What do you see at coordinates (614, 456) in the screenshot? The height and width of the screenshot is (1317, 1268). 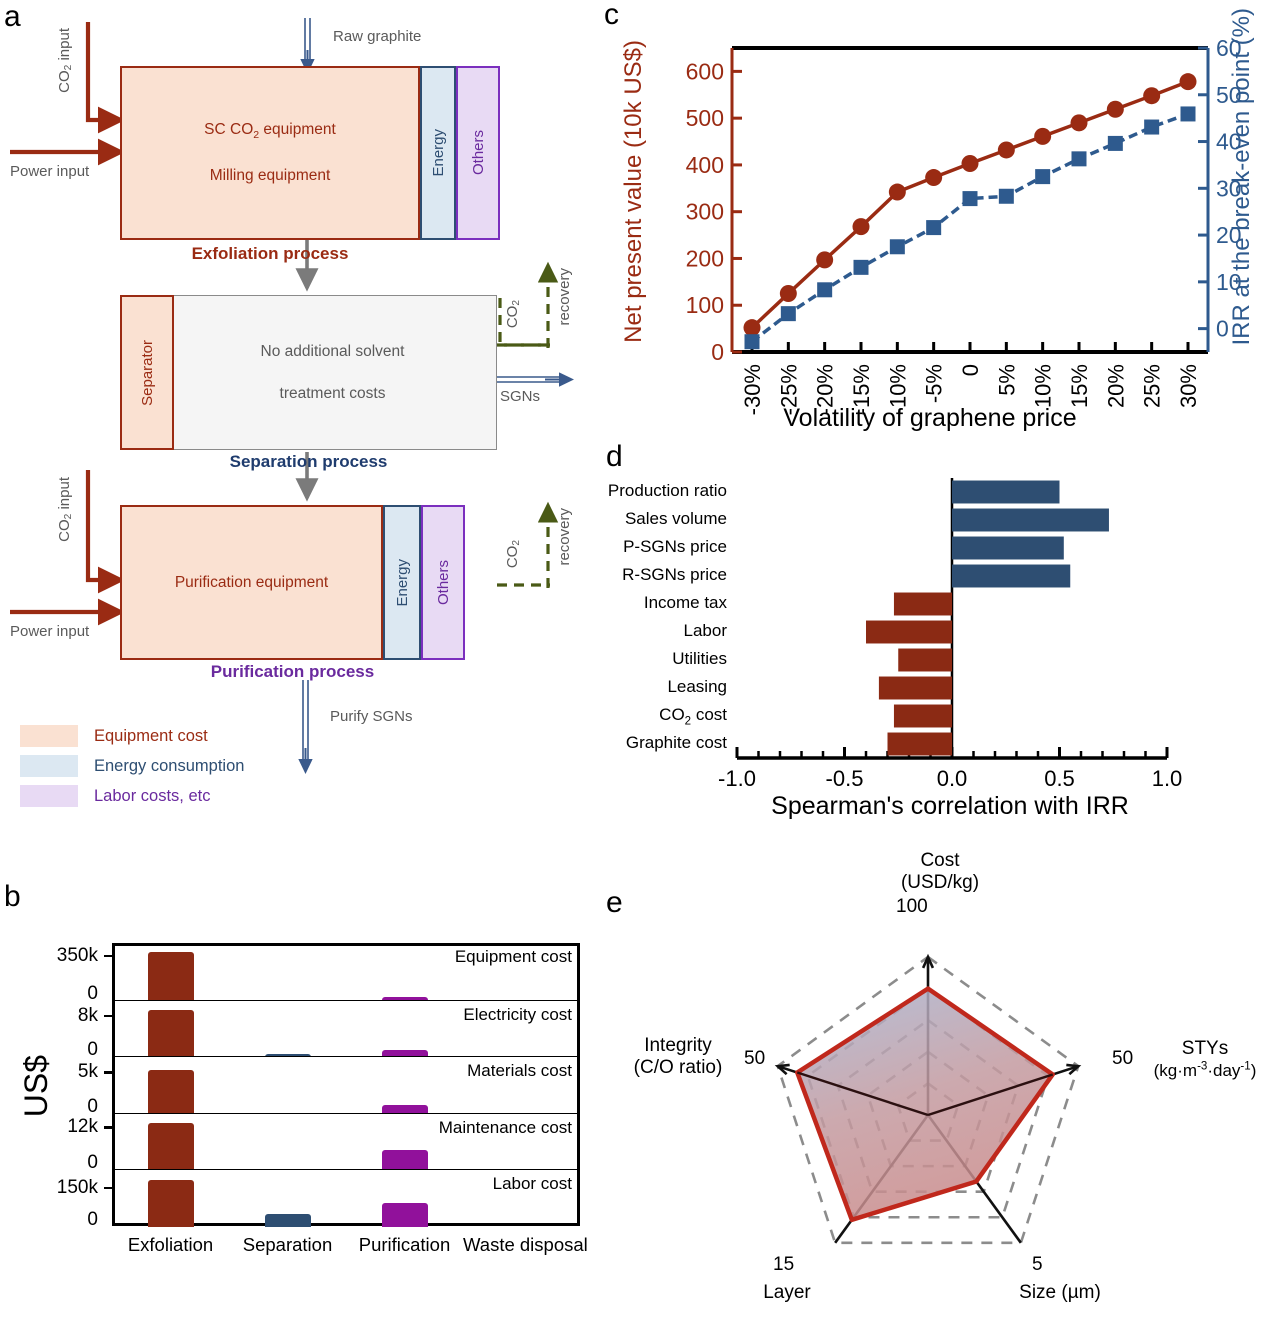 I see `panel-letter-d: d` at bounding box center [614, 456].